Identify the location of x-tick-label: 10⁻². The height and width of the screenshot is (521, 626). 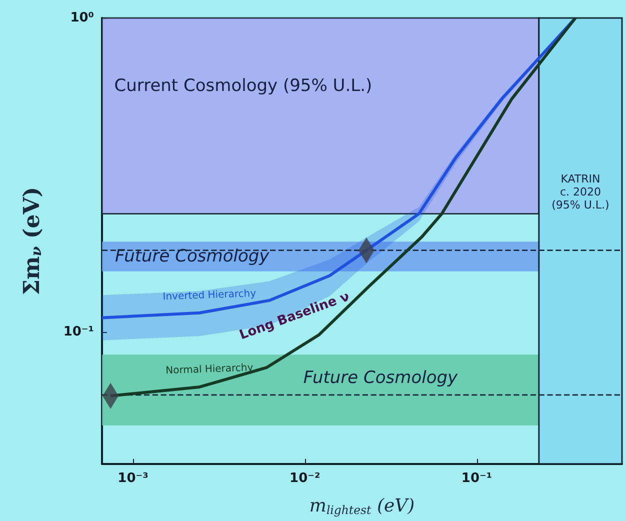
(305, 478).